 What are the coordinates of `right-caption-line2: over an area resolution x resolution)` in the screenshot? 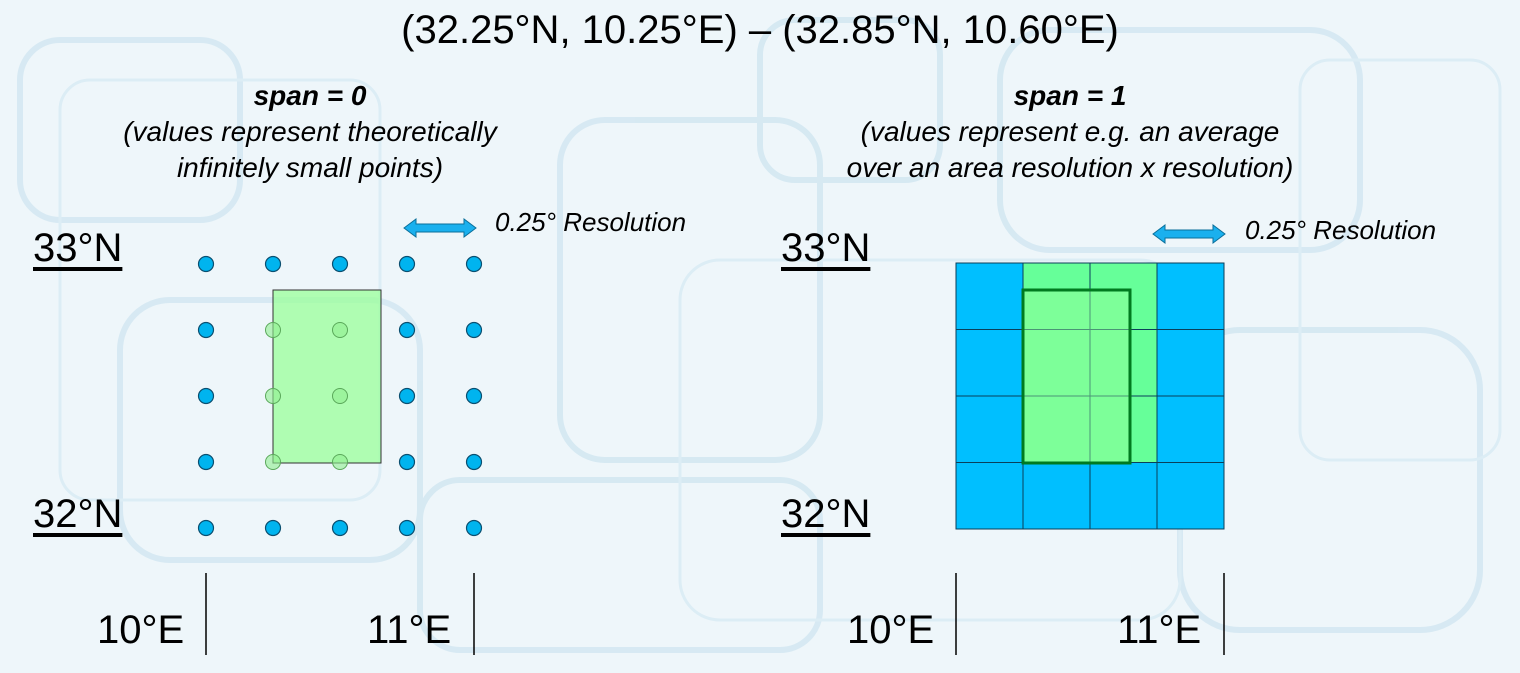 It's located at (1070, 167).